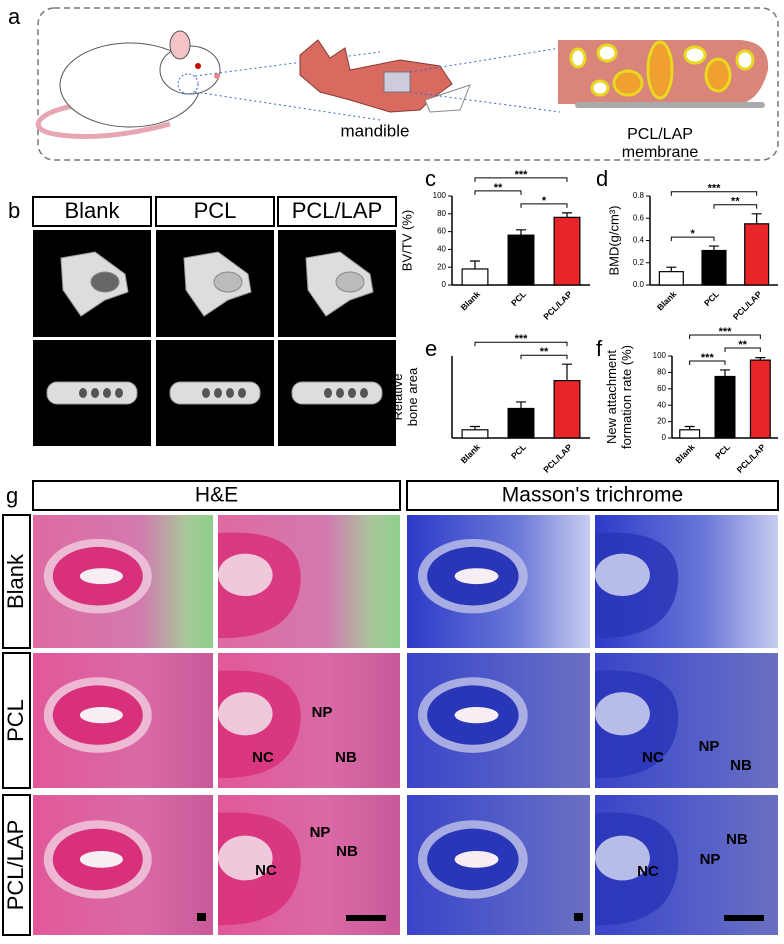 This screenshot has height=944, width=784. What do you see at coordinates (660, 152) in the screenshot?
I see `membrane-label: membrane` at bounding box center [660, 152].